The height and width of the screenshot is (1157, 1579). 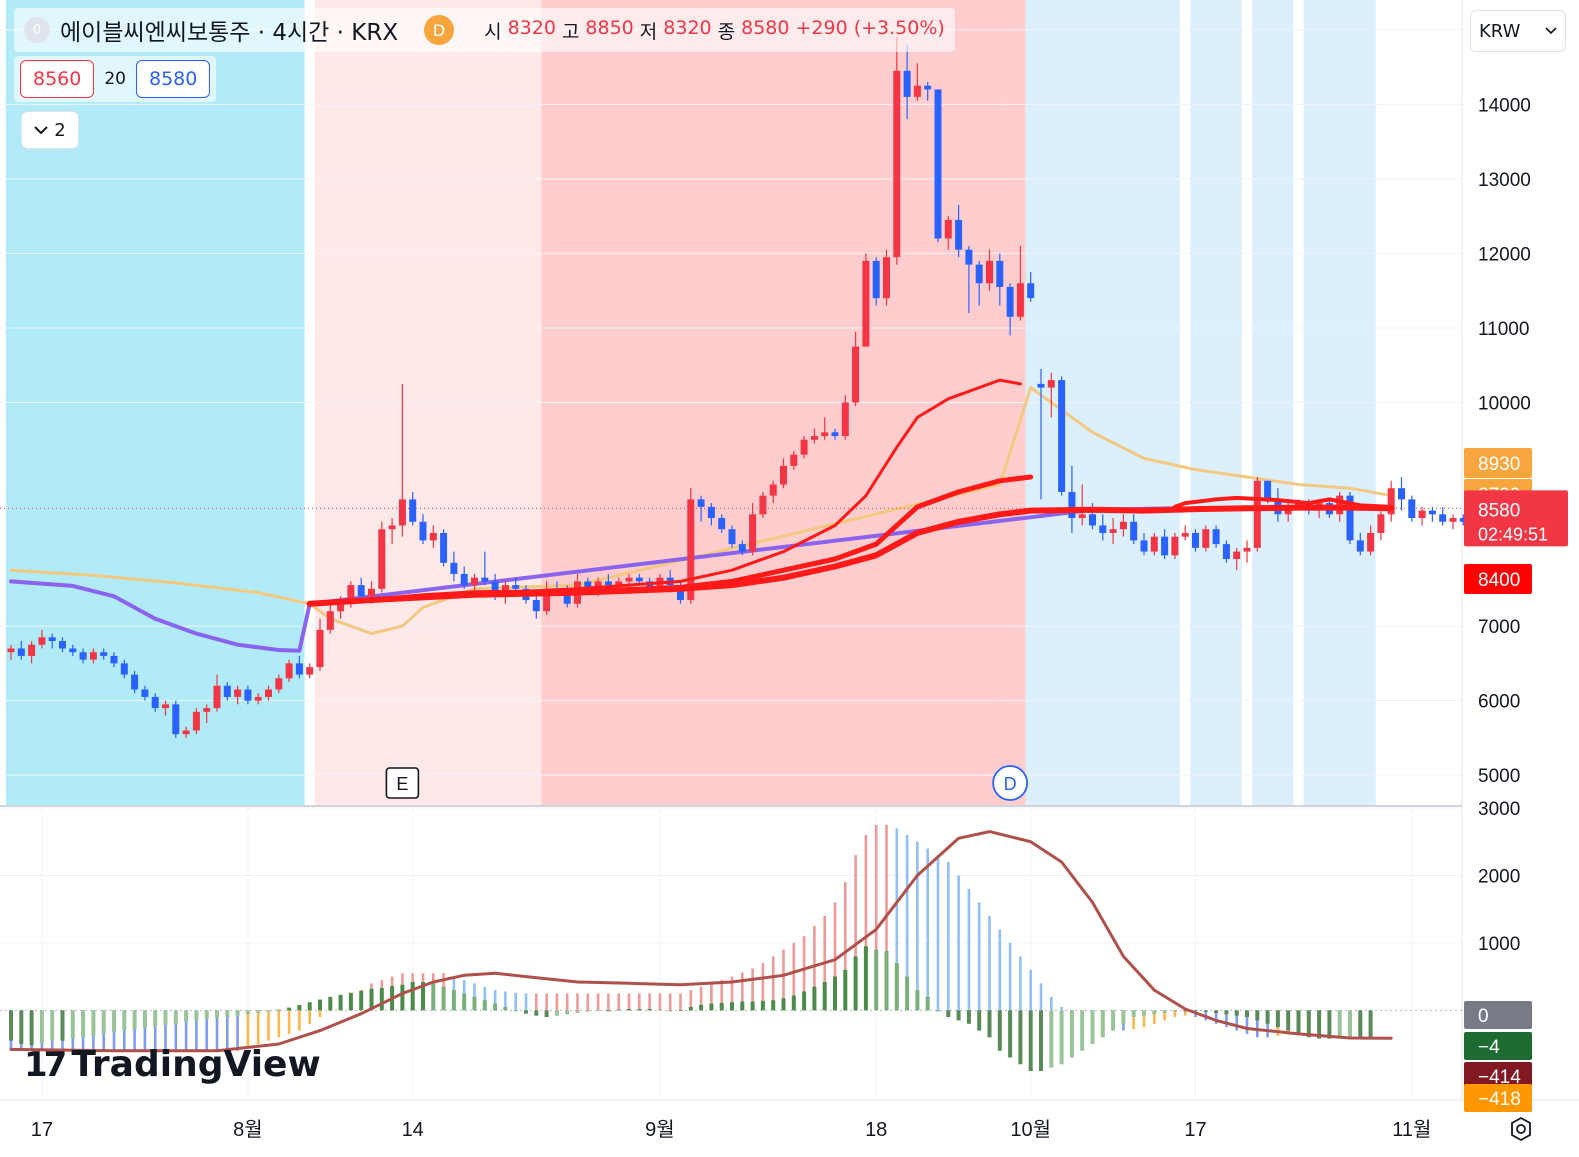 What do you see at coordinates (1499, 627) in the screenshot?
I see `price-tick-label: 7000` at bounding box center [1499, 627].